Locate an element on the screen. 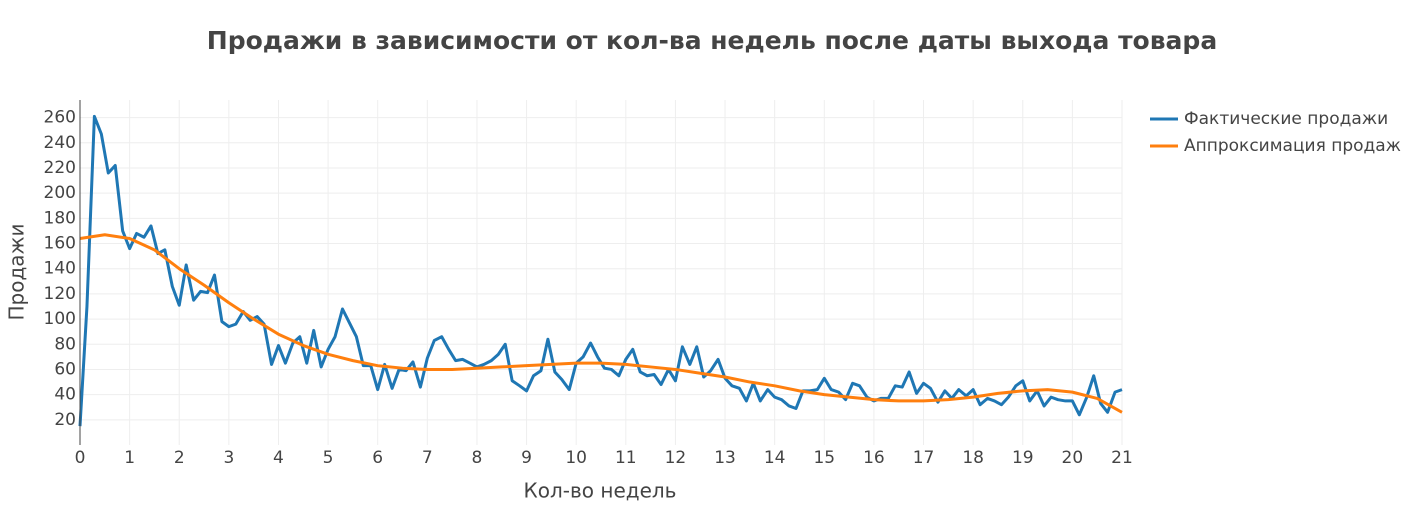 Image resolution: width=1424 pixels, height=525 pixels. x-tick-label: 16 is located at coordinates (874, 458).